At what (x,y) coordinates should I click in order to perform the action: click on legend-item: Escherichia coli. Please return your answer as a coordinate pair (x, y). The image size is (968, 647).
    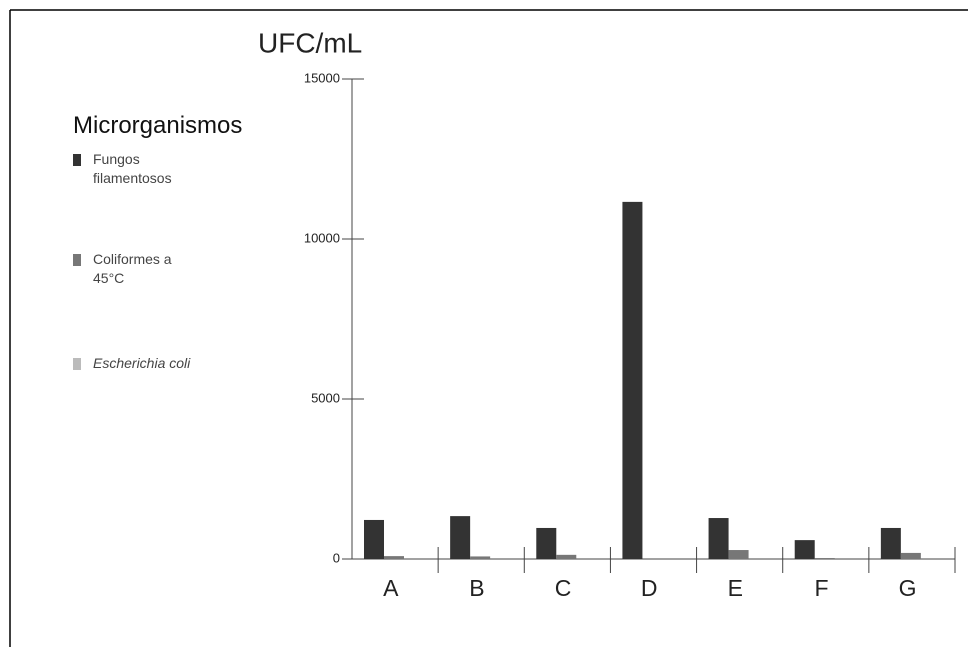
    Looking at the image, I should click on (139, 363).